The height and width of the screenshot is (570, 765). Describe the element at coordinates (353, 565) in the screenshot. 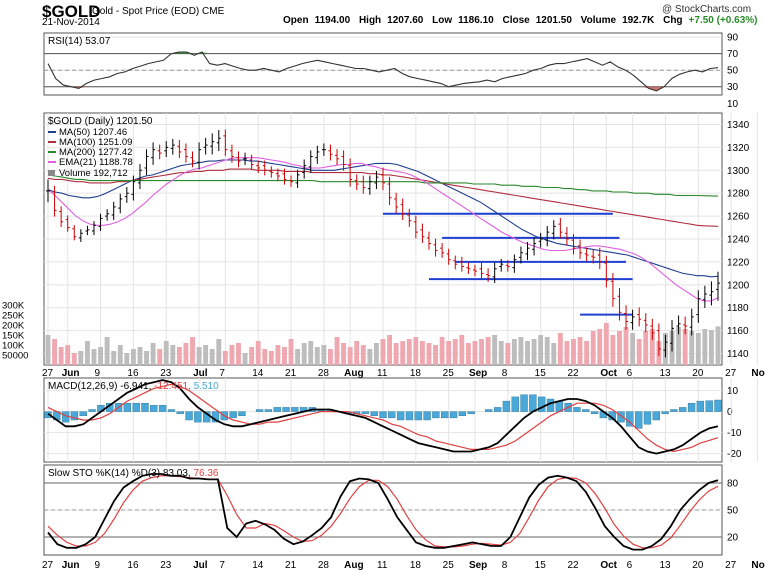

I see `x-tick-label-bottom: Aug` at that location.